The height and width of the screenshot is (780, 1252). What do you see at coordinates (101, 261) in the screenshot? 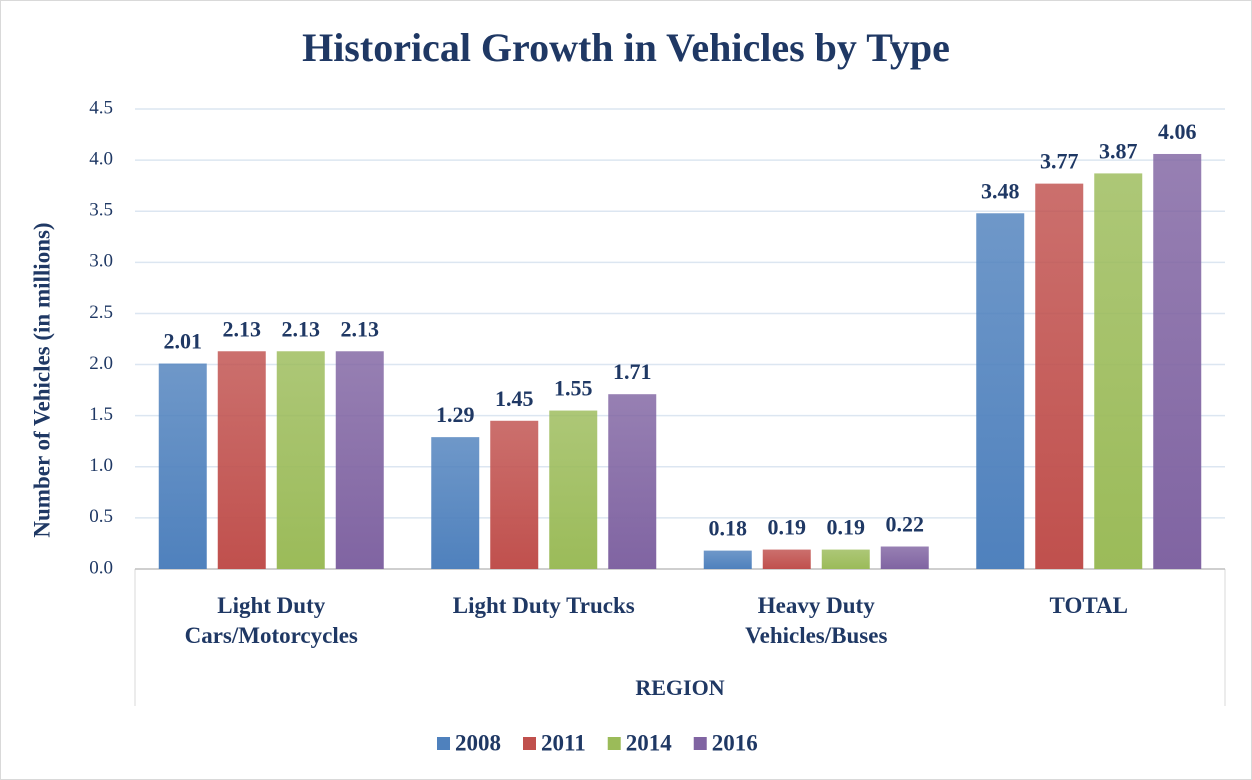
I see `y-tick-label: 3.0` at bounding box center [101, 261].